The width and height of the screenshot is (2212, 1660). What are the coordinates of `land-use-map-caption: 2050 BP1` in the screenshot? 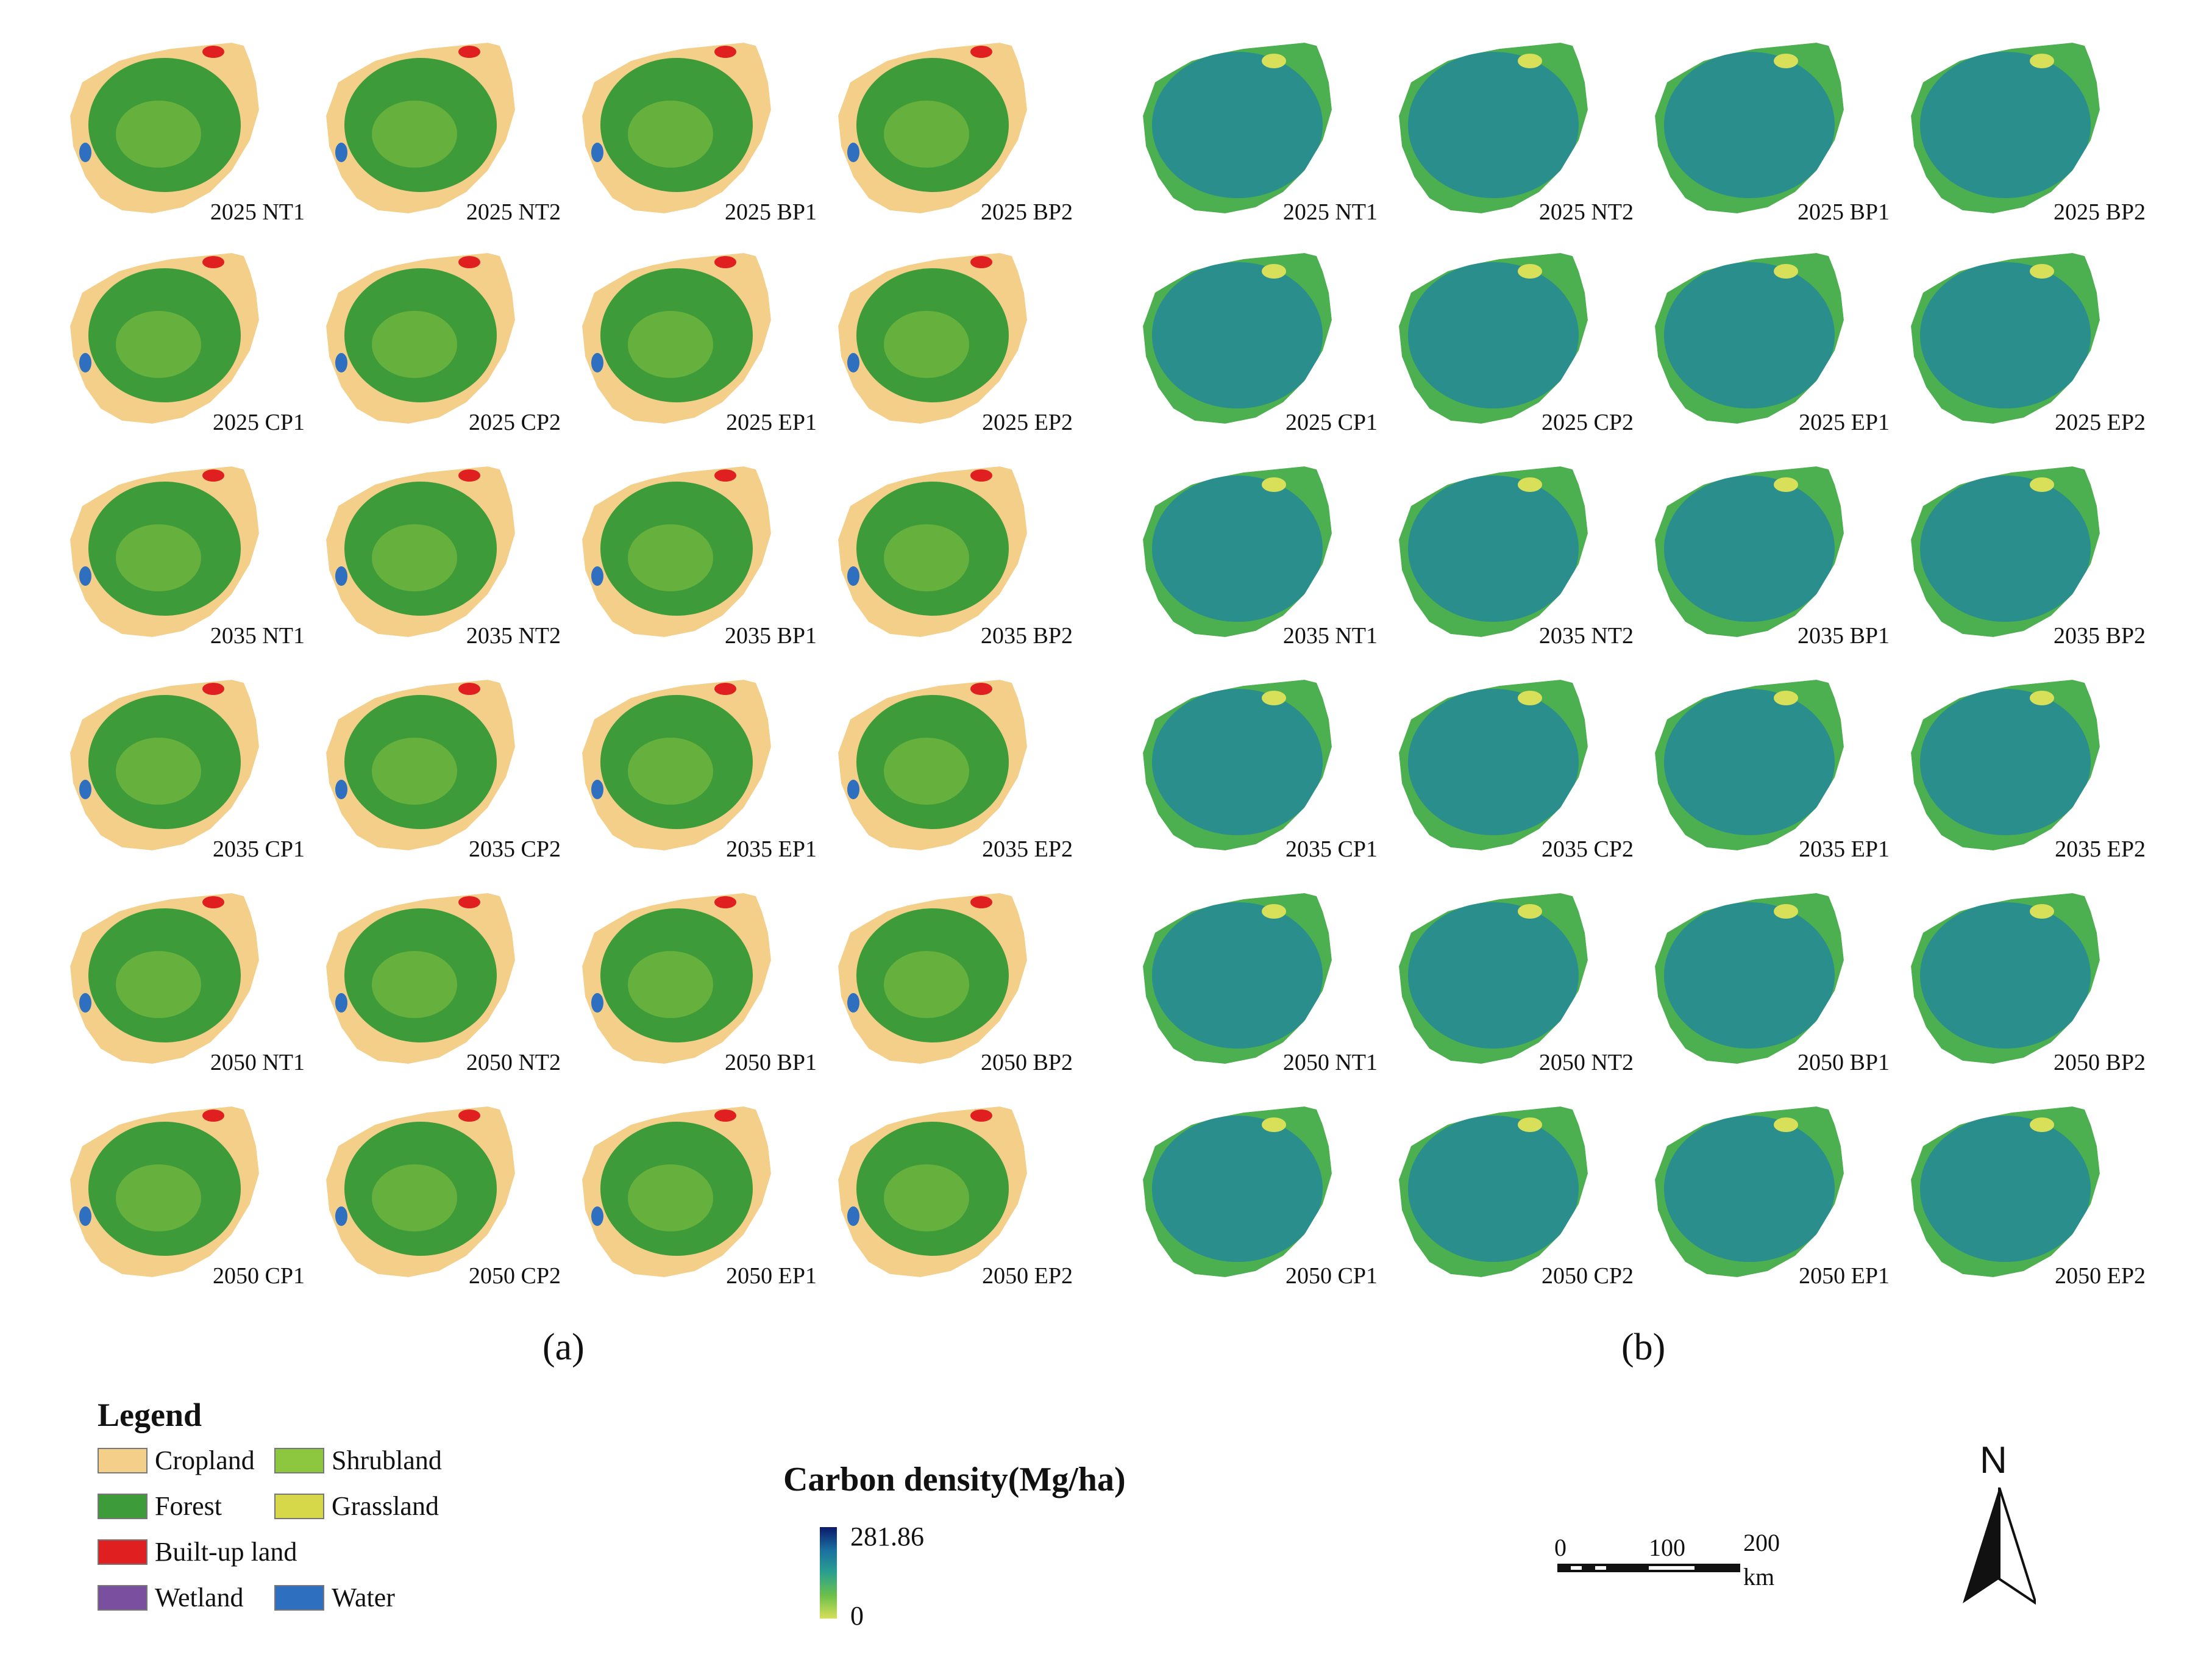 It's located at (771, 1062).